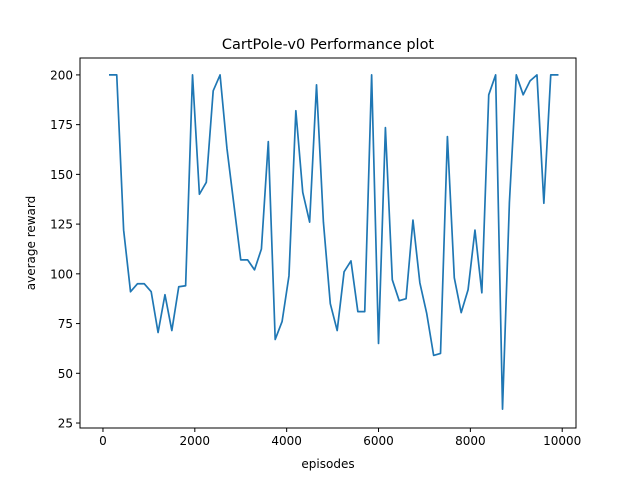 Image resolution: width=640 pixels, height=480 pixels. What do you see at coordinates (378, 441) in the screenshot?
I see `x-tick-label: 6000` at bounding box center [378, 441].